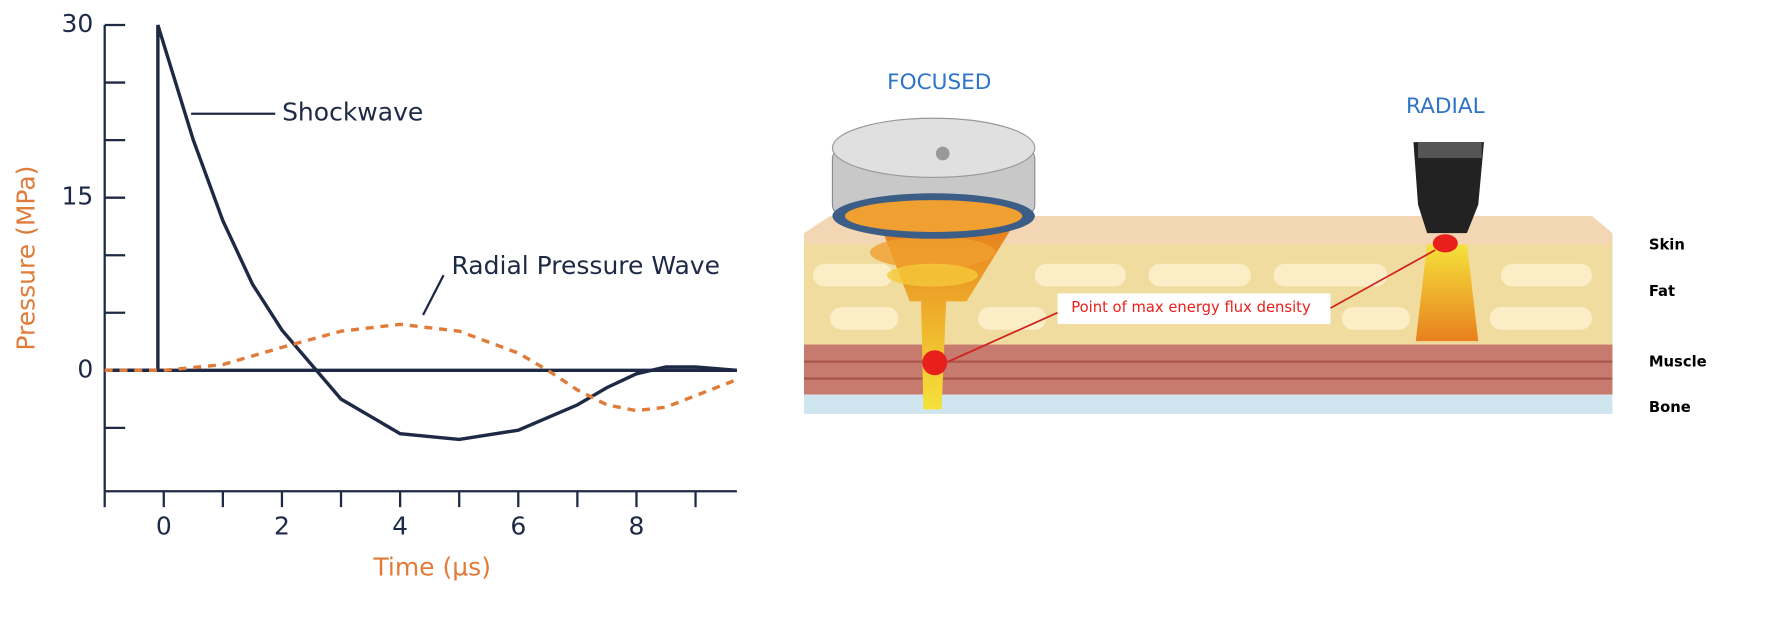  I want to click on layer-label: Skin, so click(1667, 245).